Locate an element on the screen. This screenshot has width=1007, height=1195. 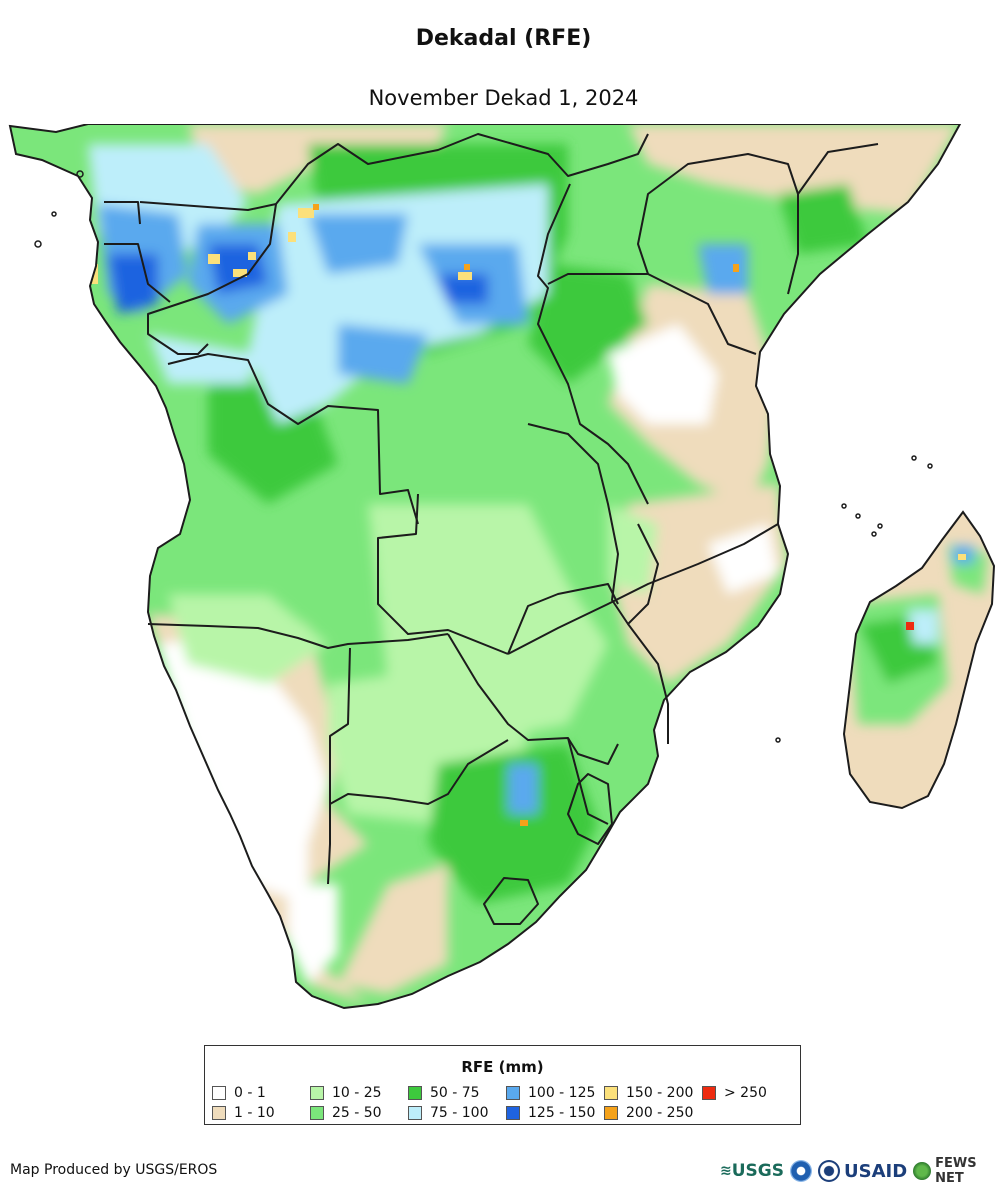
madagascar-field is located at coordinates (919, 660).